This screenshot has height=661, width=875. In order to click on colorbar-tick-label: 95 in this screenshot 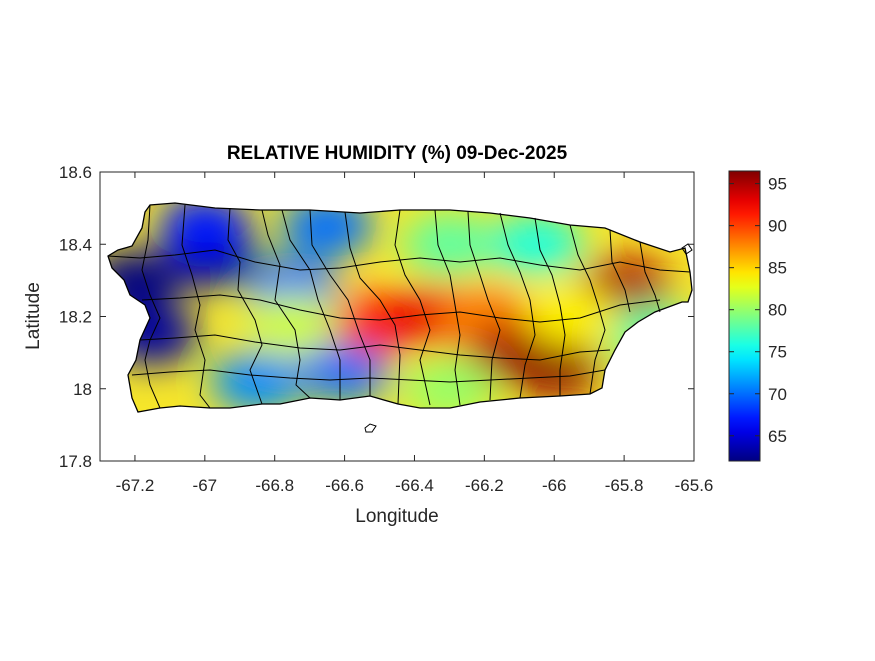, I will do `click(777, 184)`.